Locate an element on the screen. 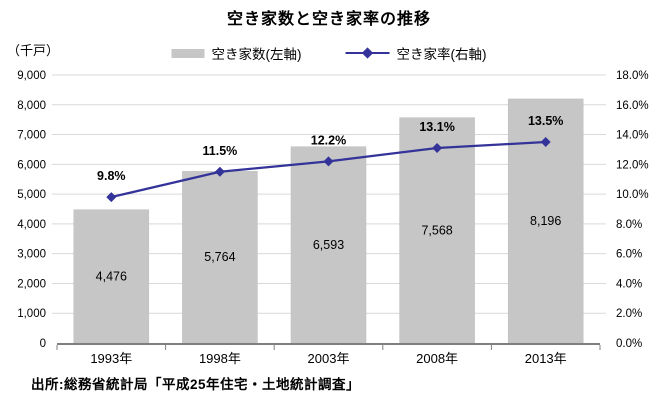  legend-item-vacancy-rate: 空き家率(右軸) is located at coordinates (416, 53).